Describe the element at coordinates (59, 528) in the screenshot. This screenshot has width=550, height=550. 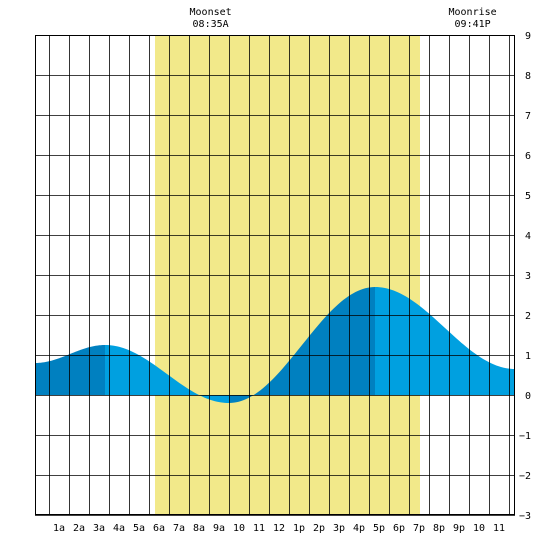
I see `x-tick-label: 1a` at that location.